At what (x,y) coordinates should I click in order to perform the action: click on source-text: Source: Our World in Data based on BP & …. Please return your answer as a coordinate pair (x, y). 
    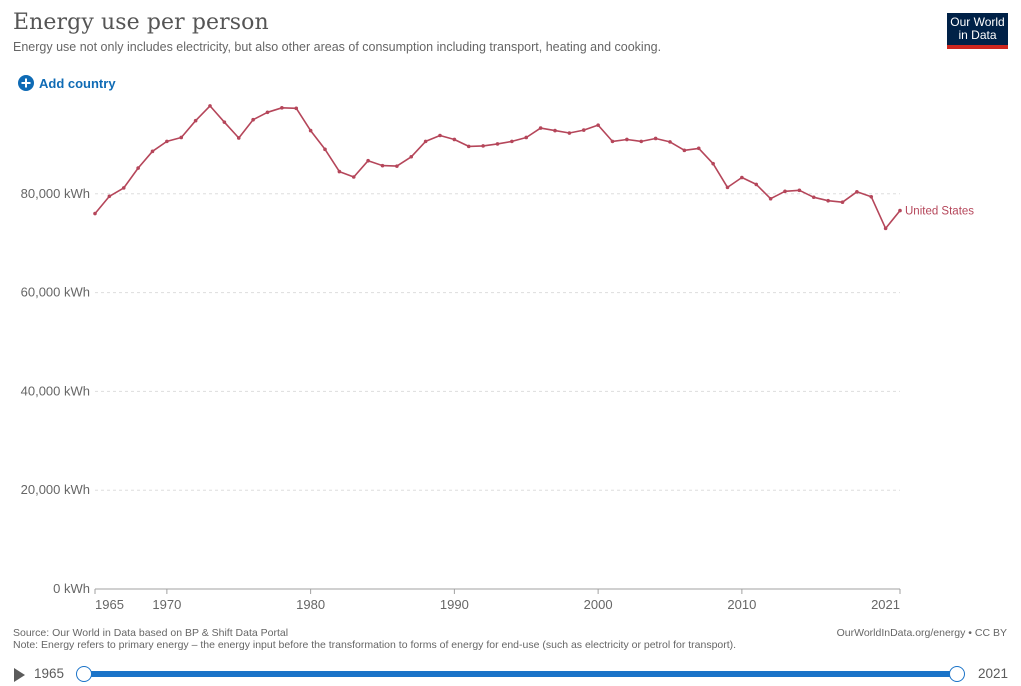
    Looking at the image, I should click on (151, 633).